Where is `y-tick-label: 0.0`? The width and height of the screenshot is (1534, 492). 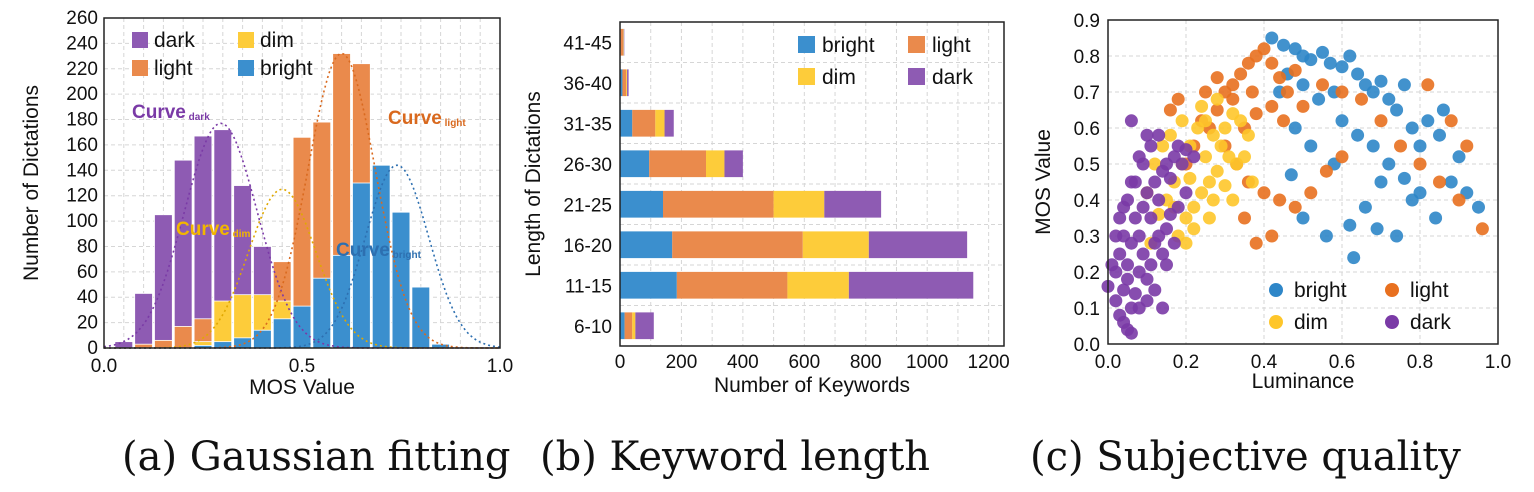 y-tick-label: 0.0 is located at coordinates (1087, 345).